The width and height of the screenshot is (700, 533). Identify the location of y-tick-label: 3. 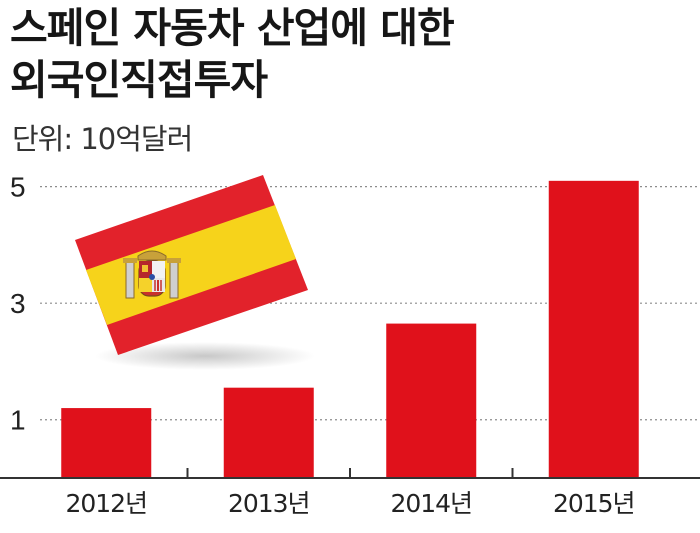
(18, 303).